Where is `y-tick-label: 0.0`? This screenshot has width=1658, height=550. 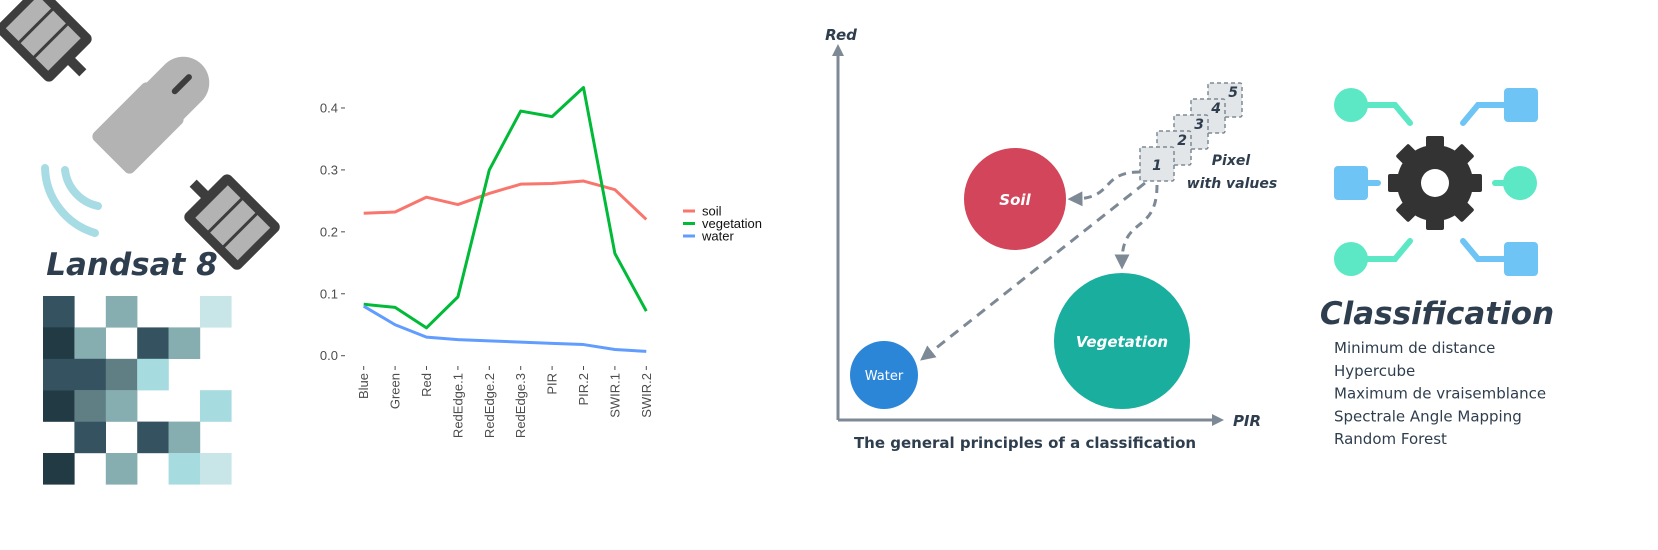 y-tick-label: 0.0 is located at coordinates (329, 355).